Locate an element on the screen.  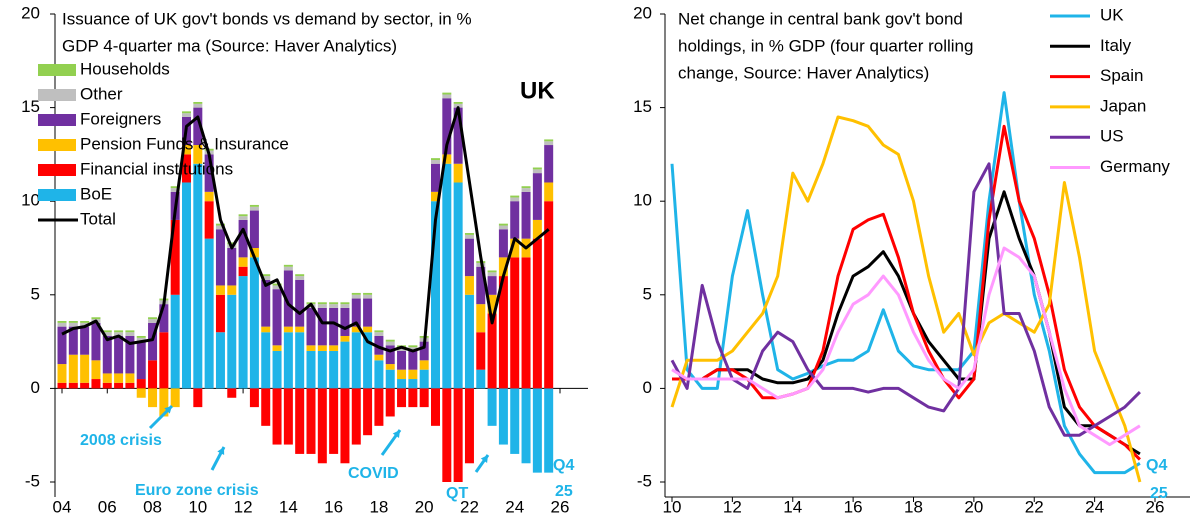
y-tick-label: -5 is located at coordinates (32, 480).